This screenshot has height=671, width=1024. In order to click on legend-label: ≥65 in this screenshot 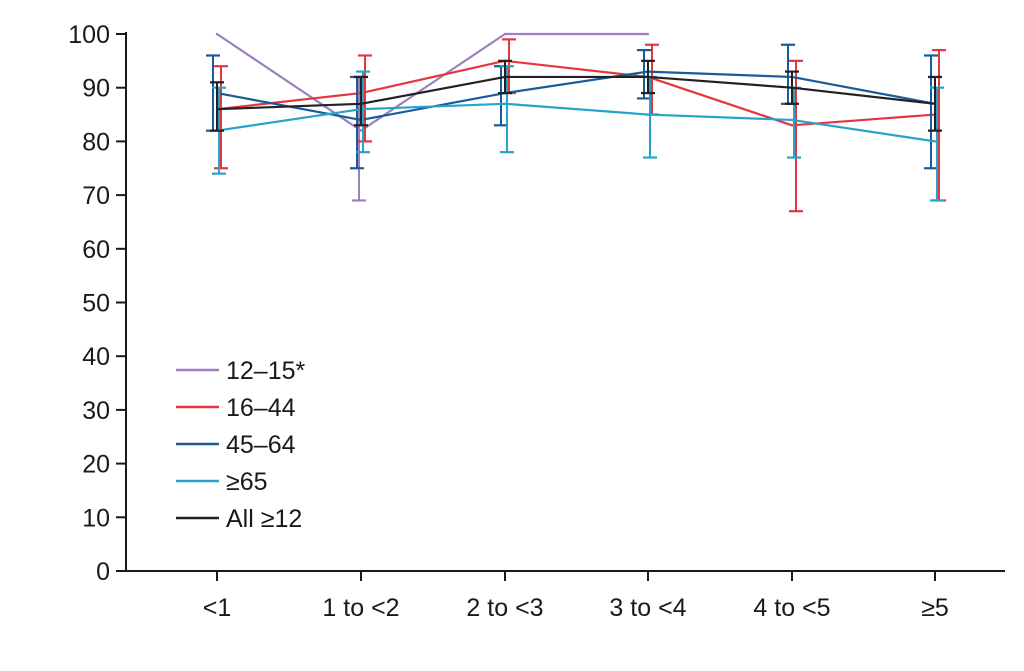, I will do `click(247, 482)`.